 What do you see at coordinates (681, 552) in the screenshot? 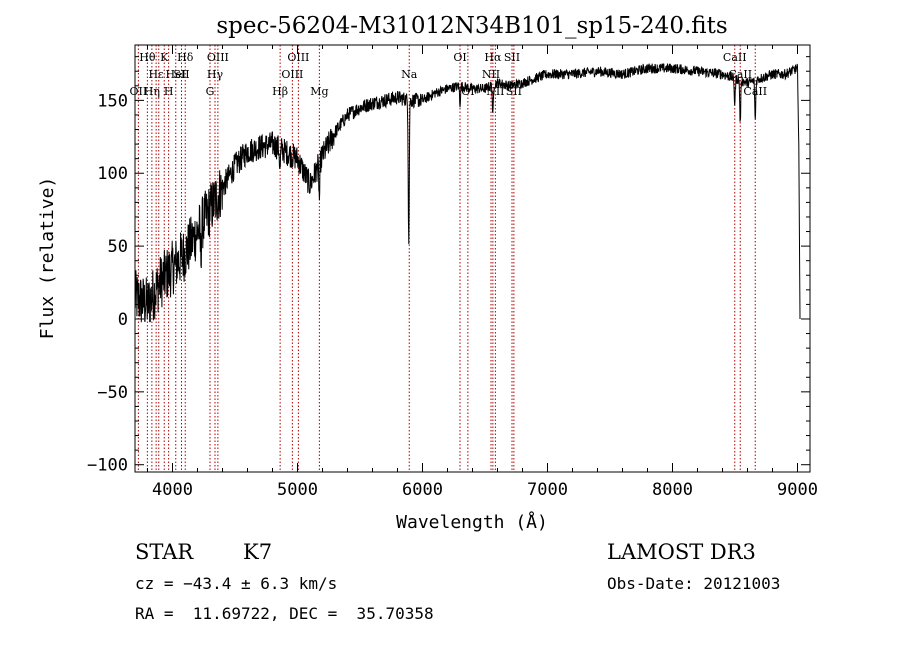
I see `survey-name: LAMOST DR3` at bounding box center [681, 552].